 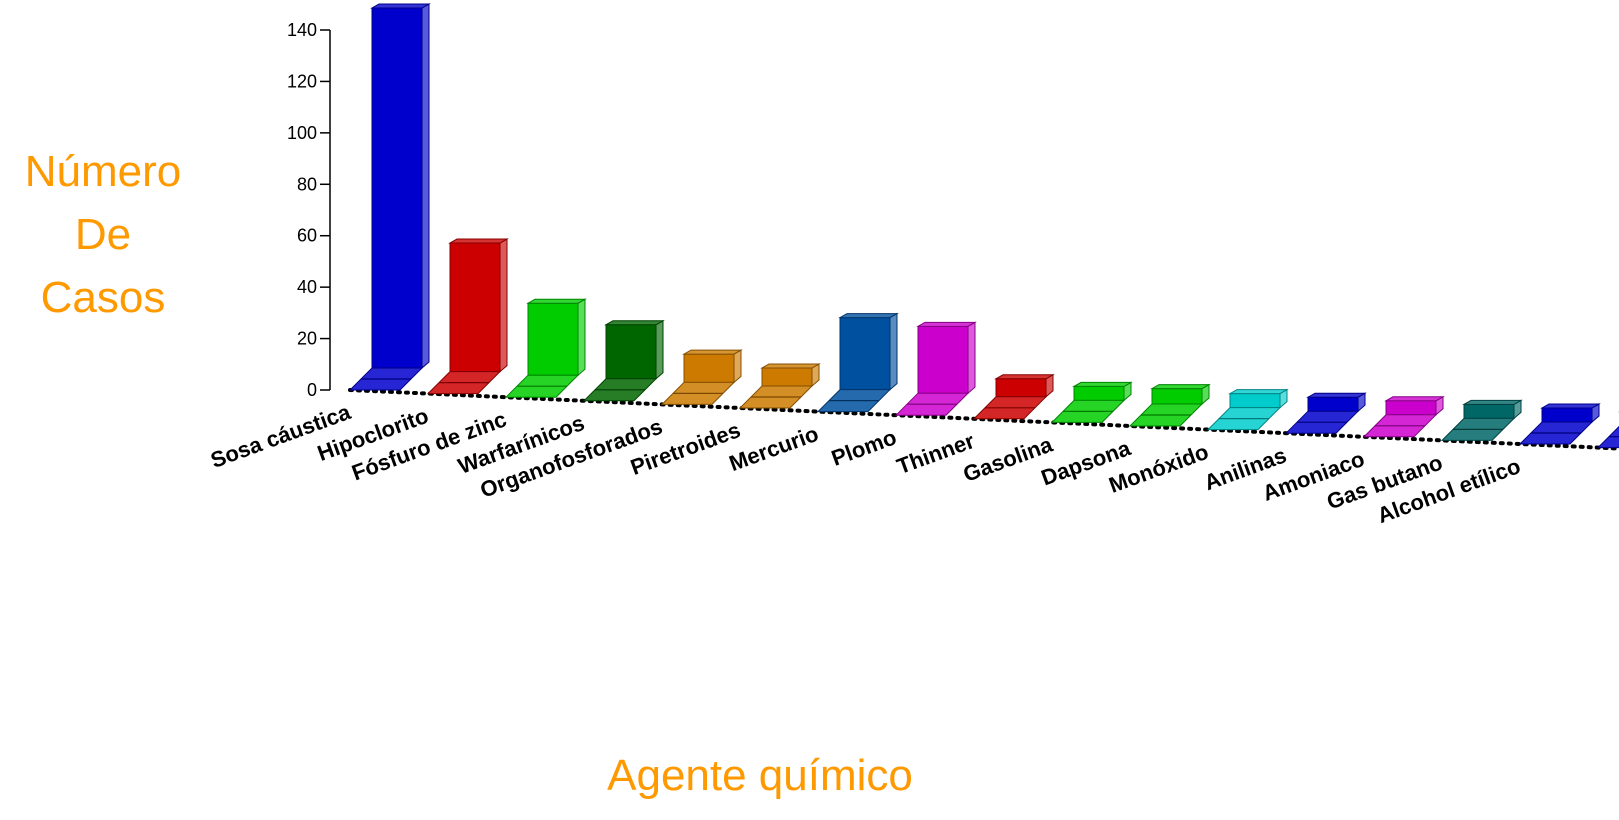 I want to click on y-tick-label: 0, so click(x=312, y=390).